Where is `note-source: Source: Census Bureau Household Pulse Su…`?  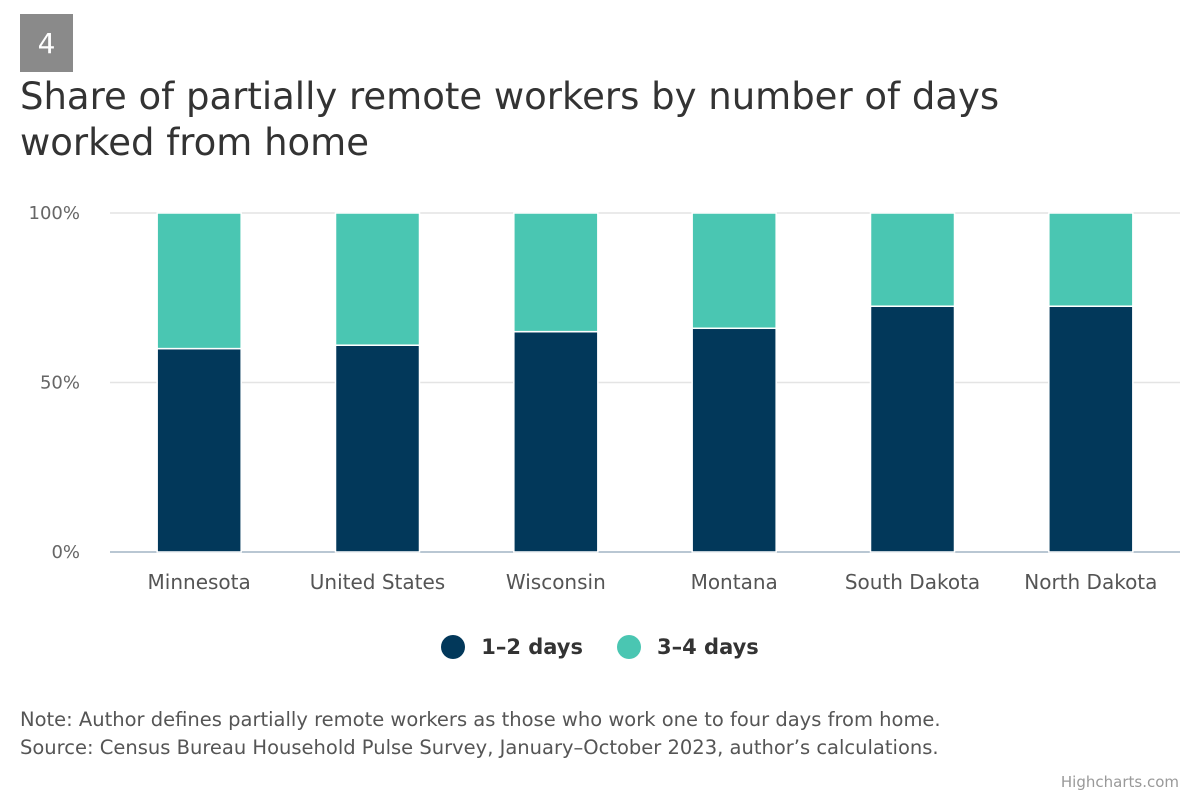 note-source: Source: Census Bureau Household Pulse Su… is located at coordinates (479, 747).